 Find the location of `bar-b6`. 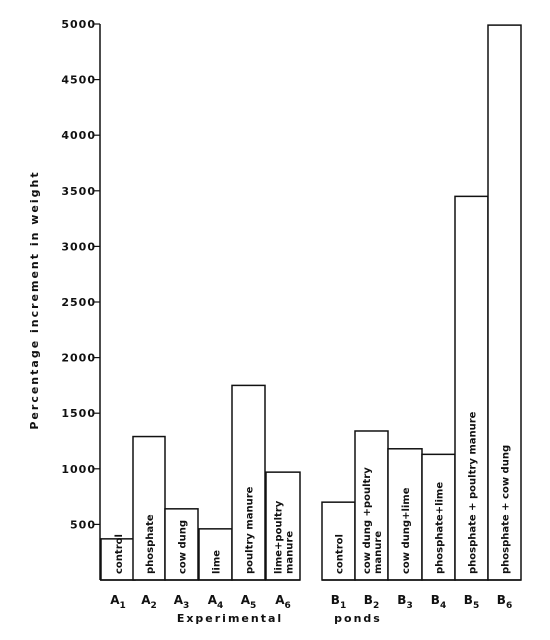

bar-b6 is located at coordinates (504, 302).